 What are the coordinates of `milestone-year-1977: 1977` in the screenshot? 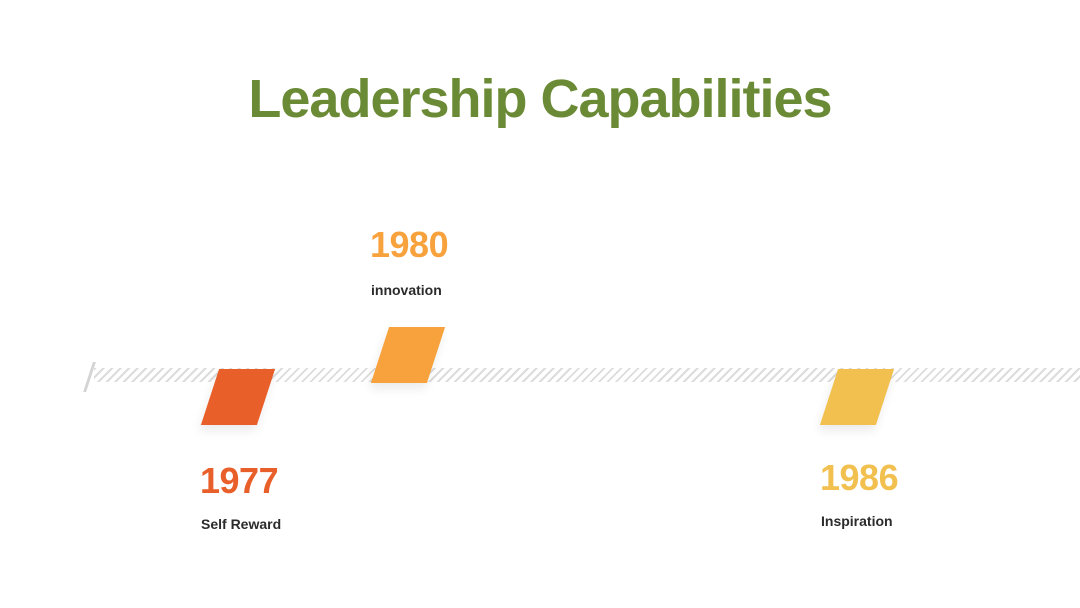 It's located at (239, 480).